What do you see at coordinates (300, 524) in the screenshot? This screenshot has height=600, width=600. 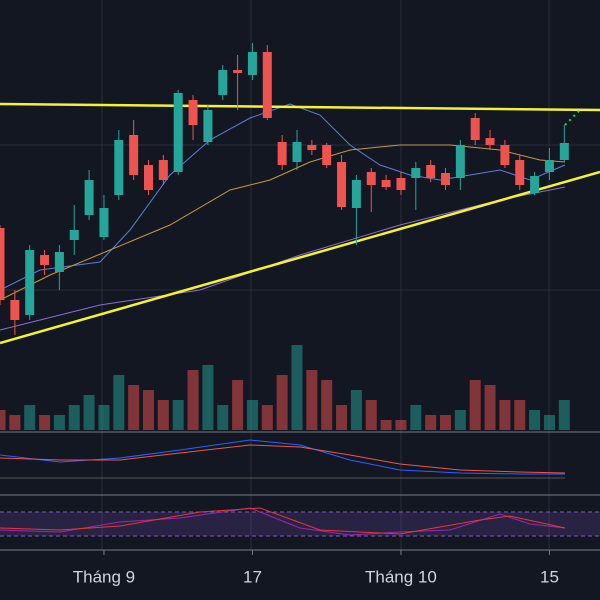 I see `rsi-band` at bounding box center [300, 524].